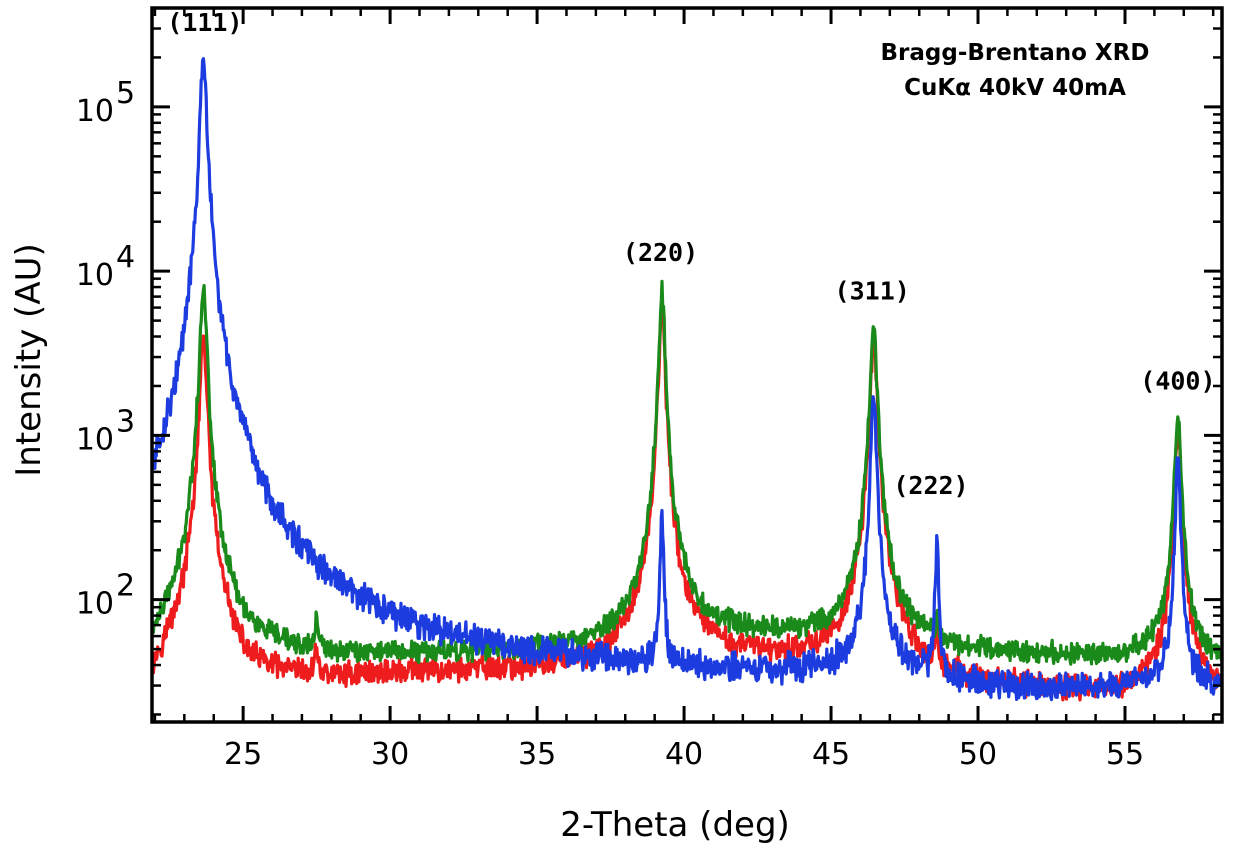 The width and height of the screenshot is (1250, 845). Describe the element at coordinates (390, 754) in the screenshot. I see `x-tick-label: 30` at that location.